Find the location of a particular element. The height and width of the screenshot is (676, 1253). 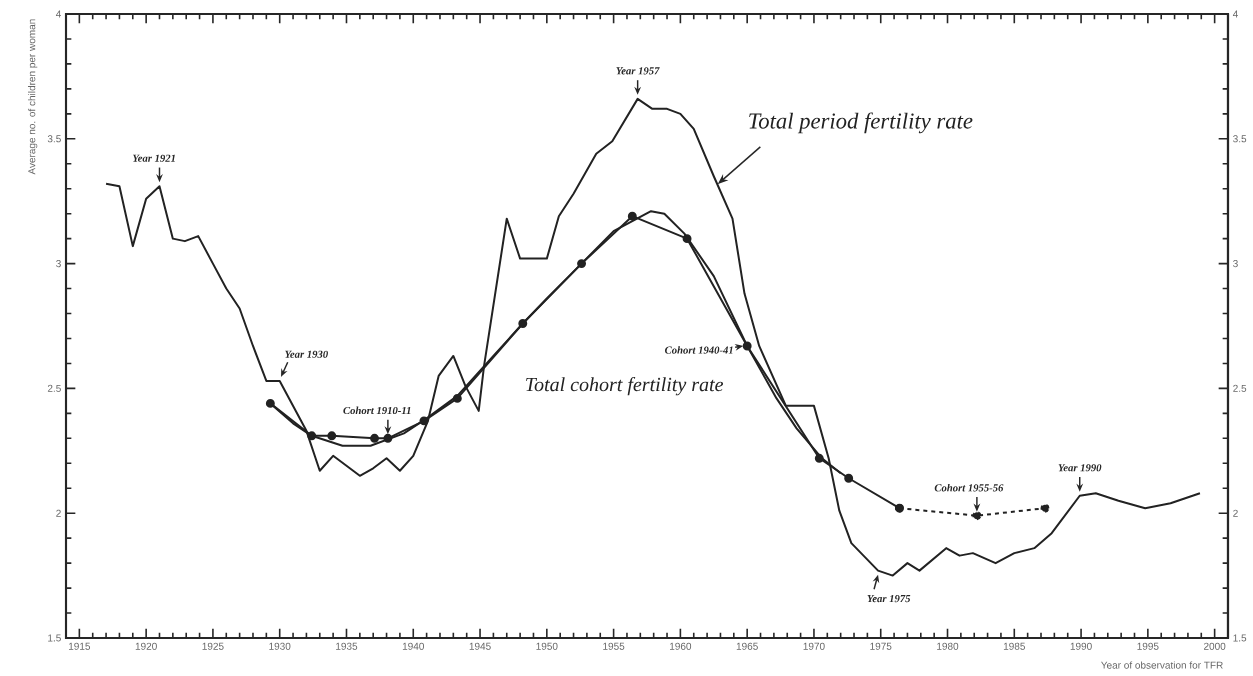

x-tick-label: 2000 is located at coordinates (1215, 646).